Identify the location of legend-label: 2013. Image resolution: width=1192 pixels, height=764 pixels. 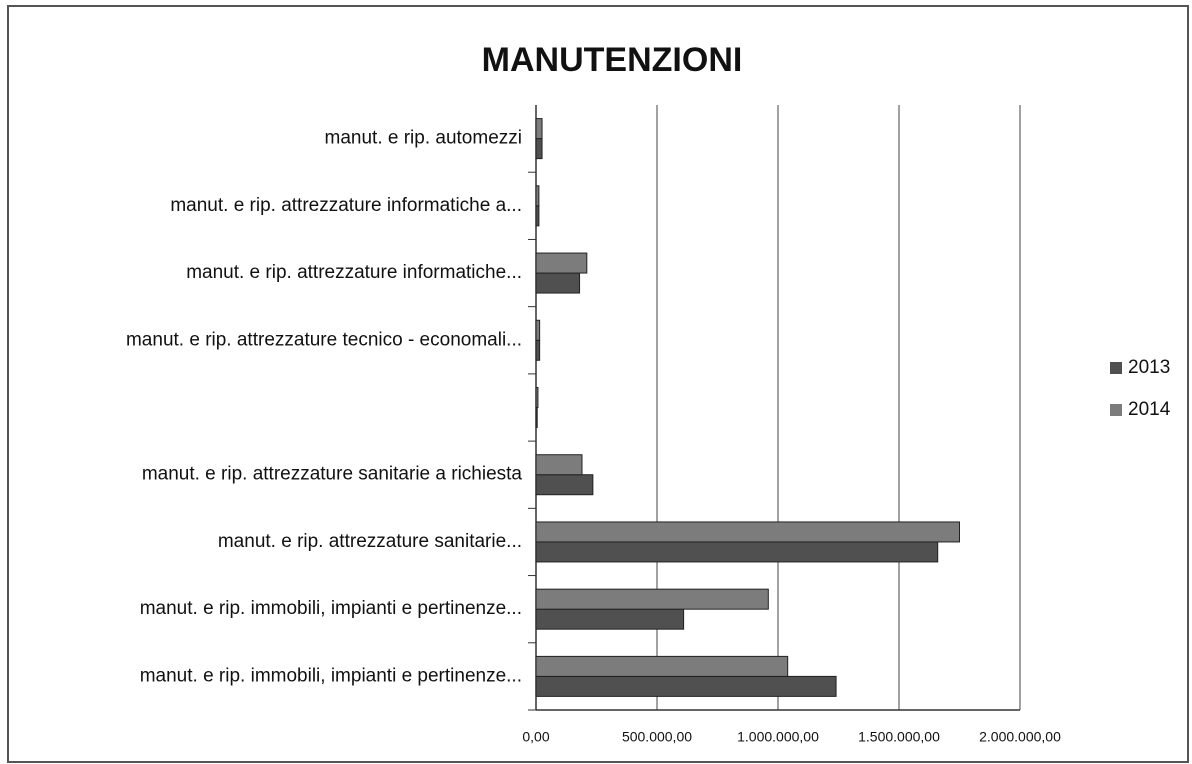
(1149, 367).